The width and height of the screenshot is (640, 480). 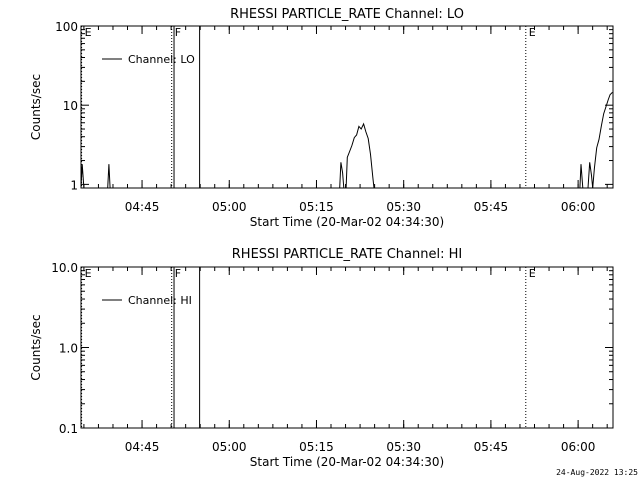 I want to click on y-tick-label: 1.0, so click(x=68, y=349).